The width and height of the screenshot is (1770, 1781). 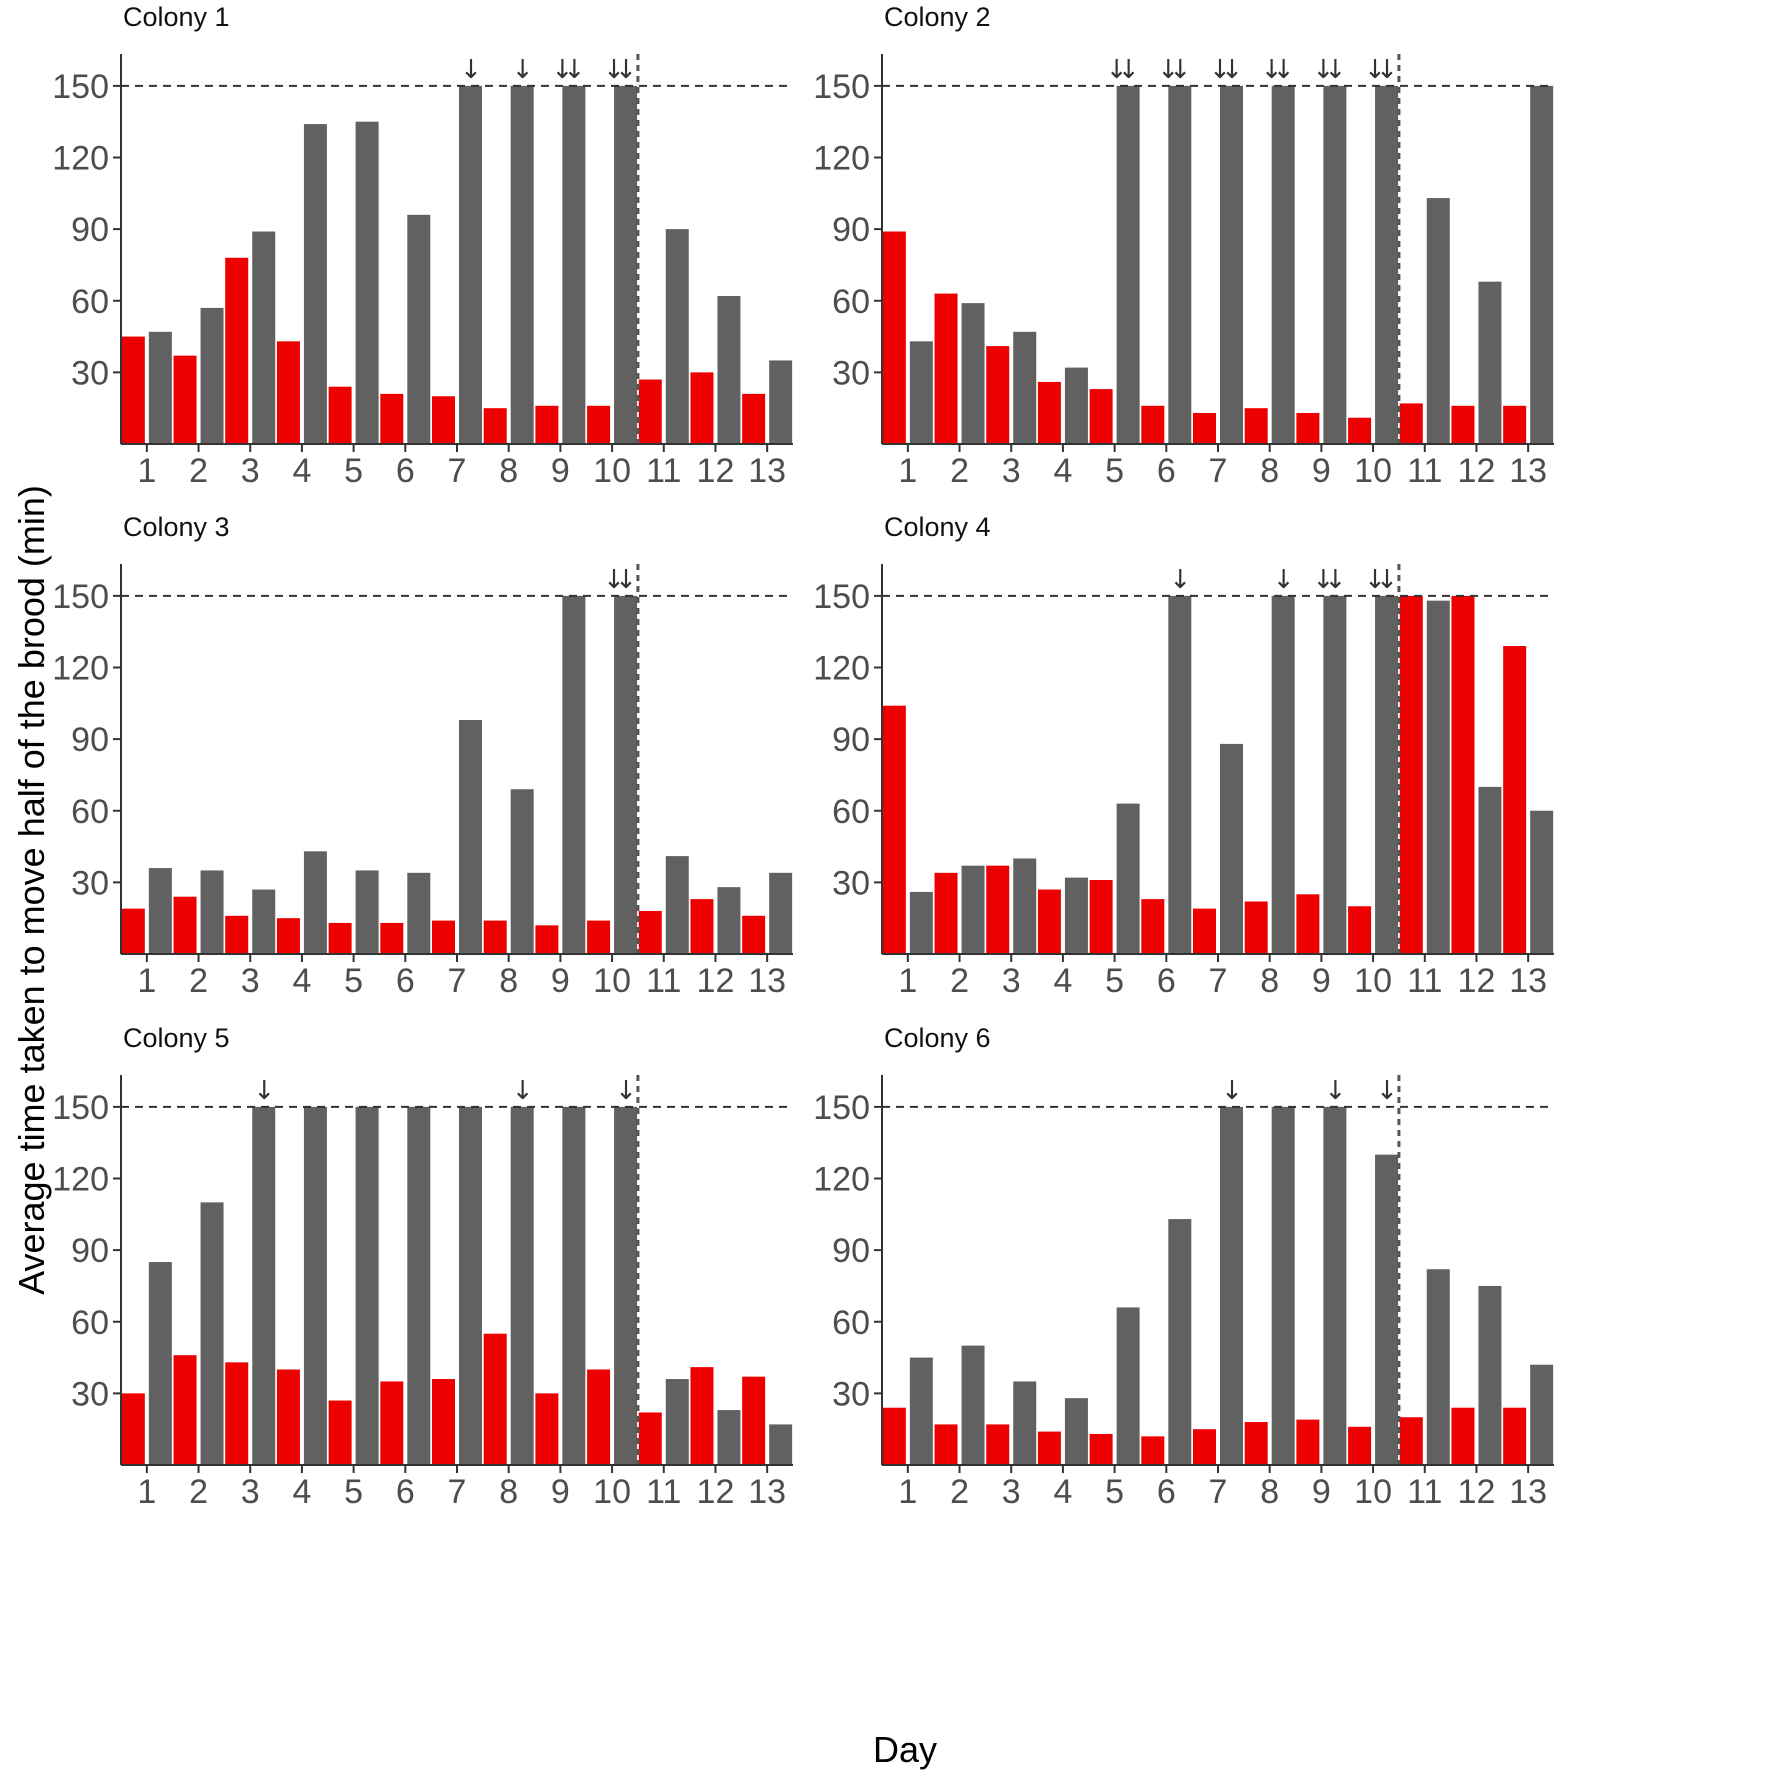 What do you see at coordinates (80, 669) in the screenshot?
I see `y-tick-label: 120` at bounding box center [80, 669].